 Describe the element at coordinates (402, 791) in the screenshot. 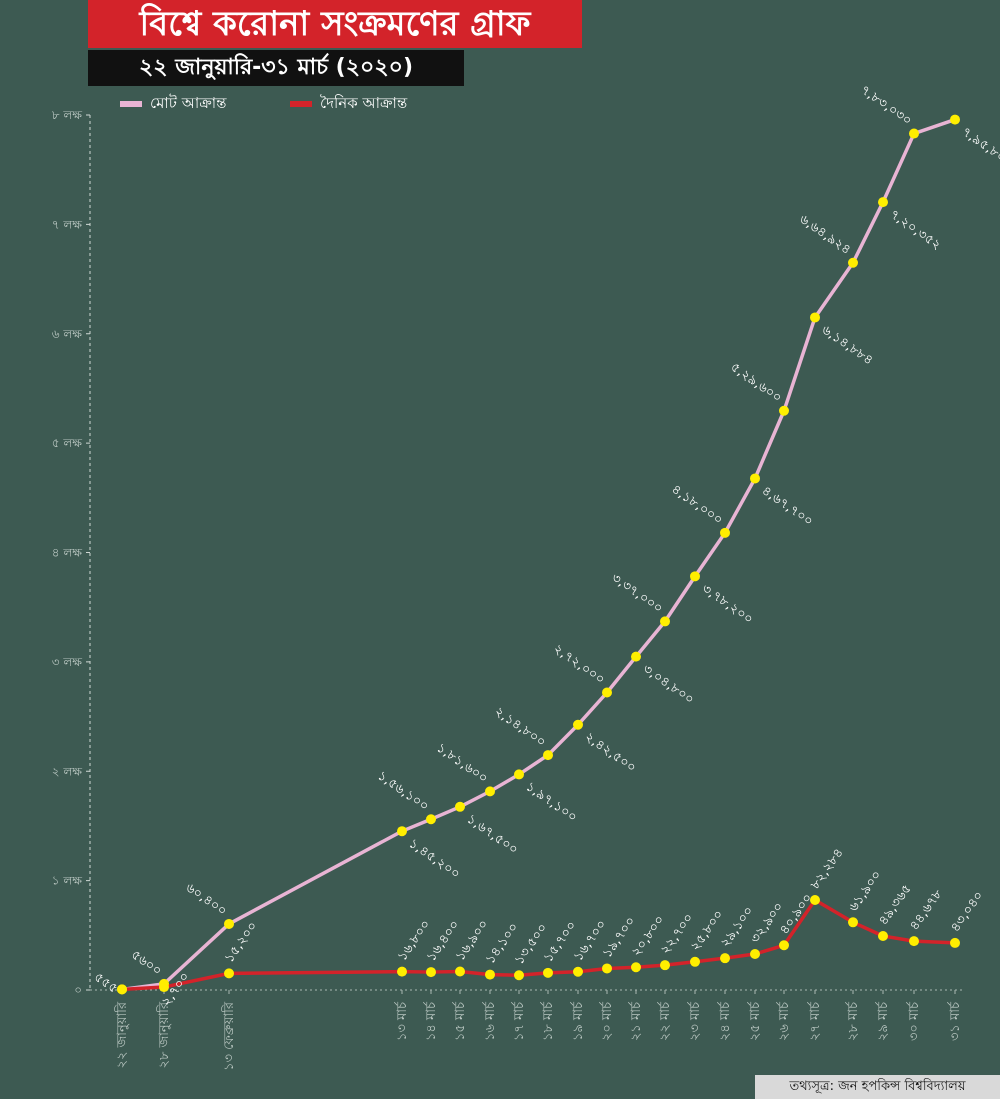

I see `total-data-label: ১,৫৬,১০০` at that location.